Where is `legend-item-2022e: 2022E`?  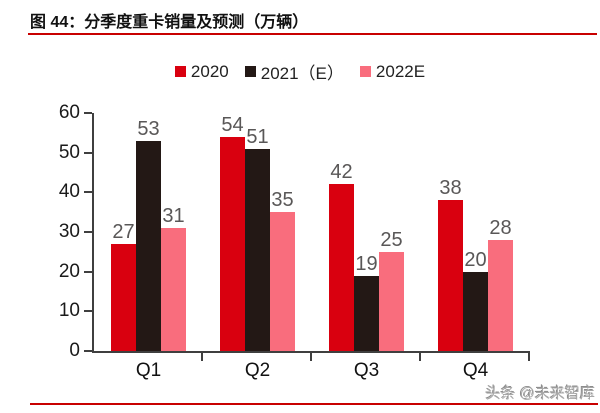 legend-item-2022e: 2022E is located at coordinates (392, 71).